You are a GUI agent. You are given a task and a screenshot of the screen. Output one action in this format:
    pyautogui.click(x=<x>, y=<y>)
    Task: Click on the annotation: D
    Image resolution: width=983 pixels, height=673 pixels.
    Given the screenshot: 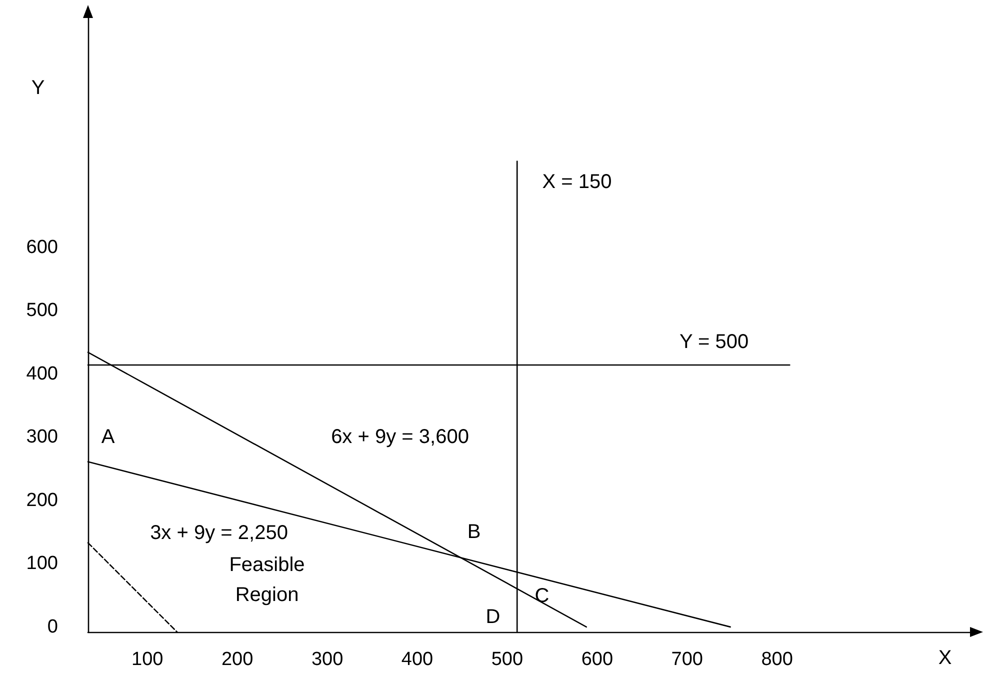 What is the action you would take?
    pyautogui.click(x=493, y=617)
    